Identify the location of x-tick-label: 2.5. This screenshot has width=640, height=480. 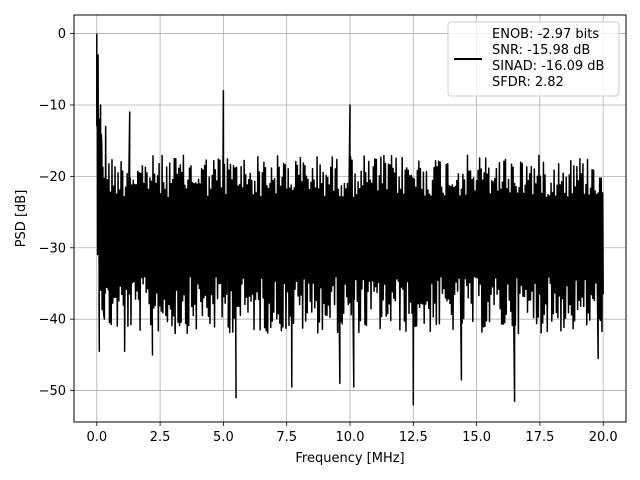
(160, 437).